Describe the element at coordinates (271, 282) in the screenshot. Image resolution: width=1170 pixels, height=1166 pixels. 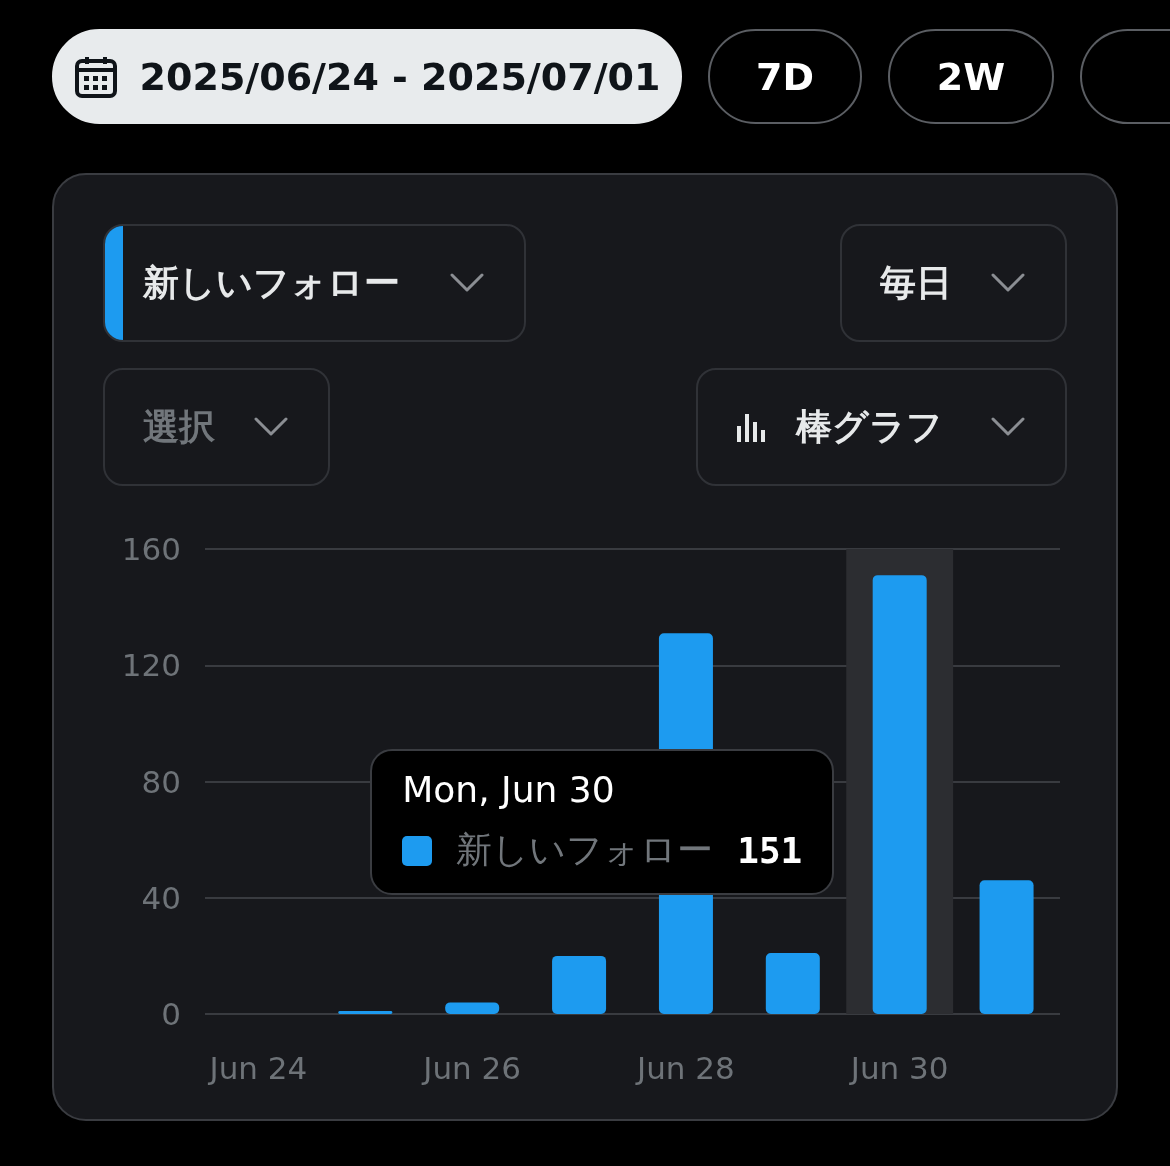
I see `text: 新しいフォロー` at that location.